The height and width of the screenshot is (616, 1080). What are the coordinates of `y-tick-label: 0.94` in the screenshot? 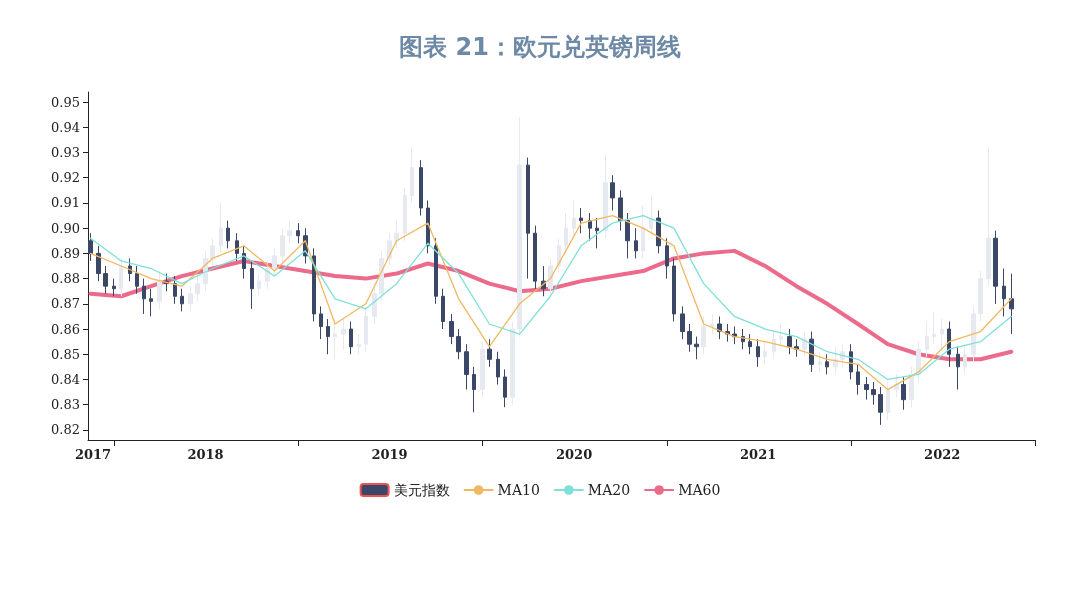 It's located at (65, 127).